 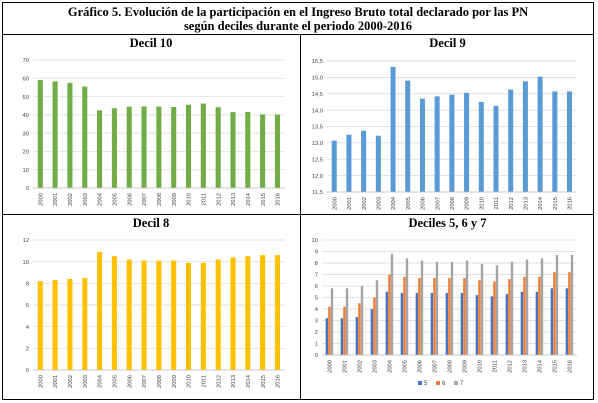 What do you see at coordinates (317, 144) in the screenshot?
I see `decil9-ytick-label: 13,0` at bounding box center [317, 144].